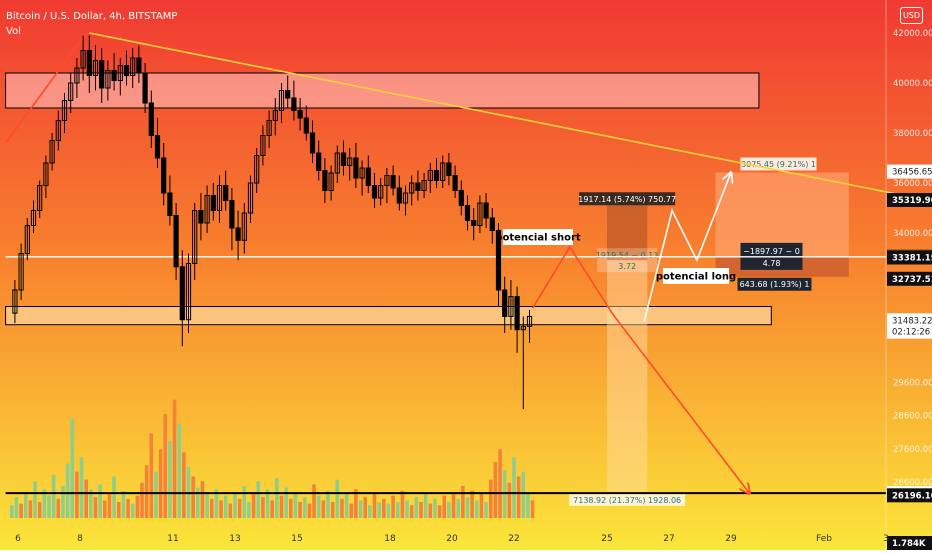  I want to click on long-stop-label: 643.68 (1.93%) 1, so click(775, 284).